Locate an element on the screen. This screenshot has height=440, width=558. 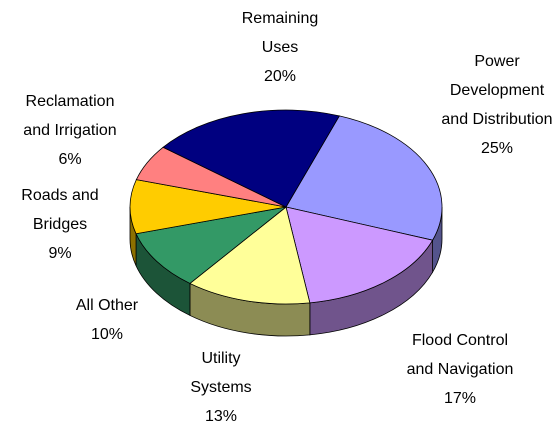
slice-label: Utility Systems 13% is located at coordinates (221, 387).